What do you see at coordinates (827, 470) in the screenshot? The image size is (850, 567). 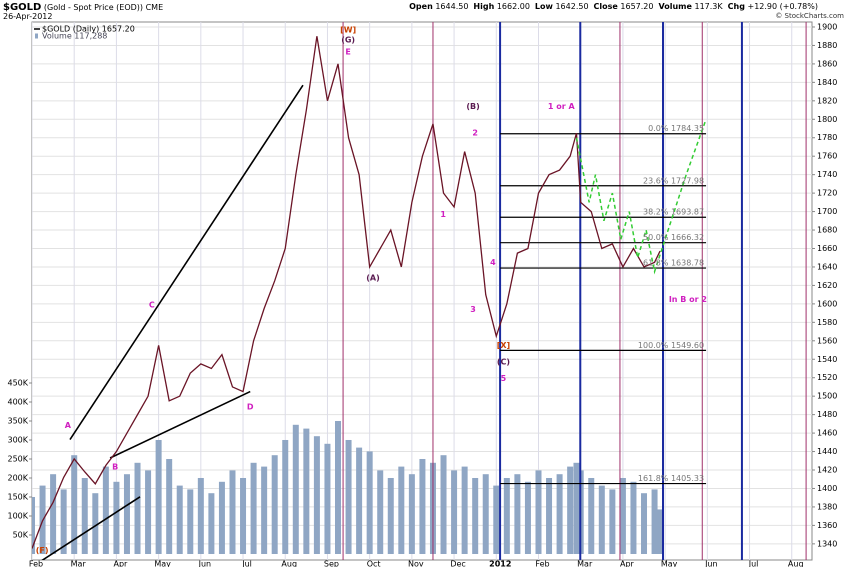 I see `y-tick-label: 1420` at bounding box center [827, 470].